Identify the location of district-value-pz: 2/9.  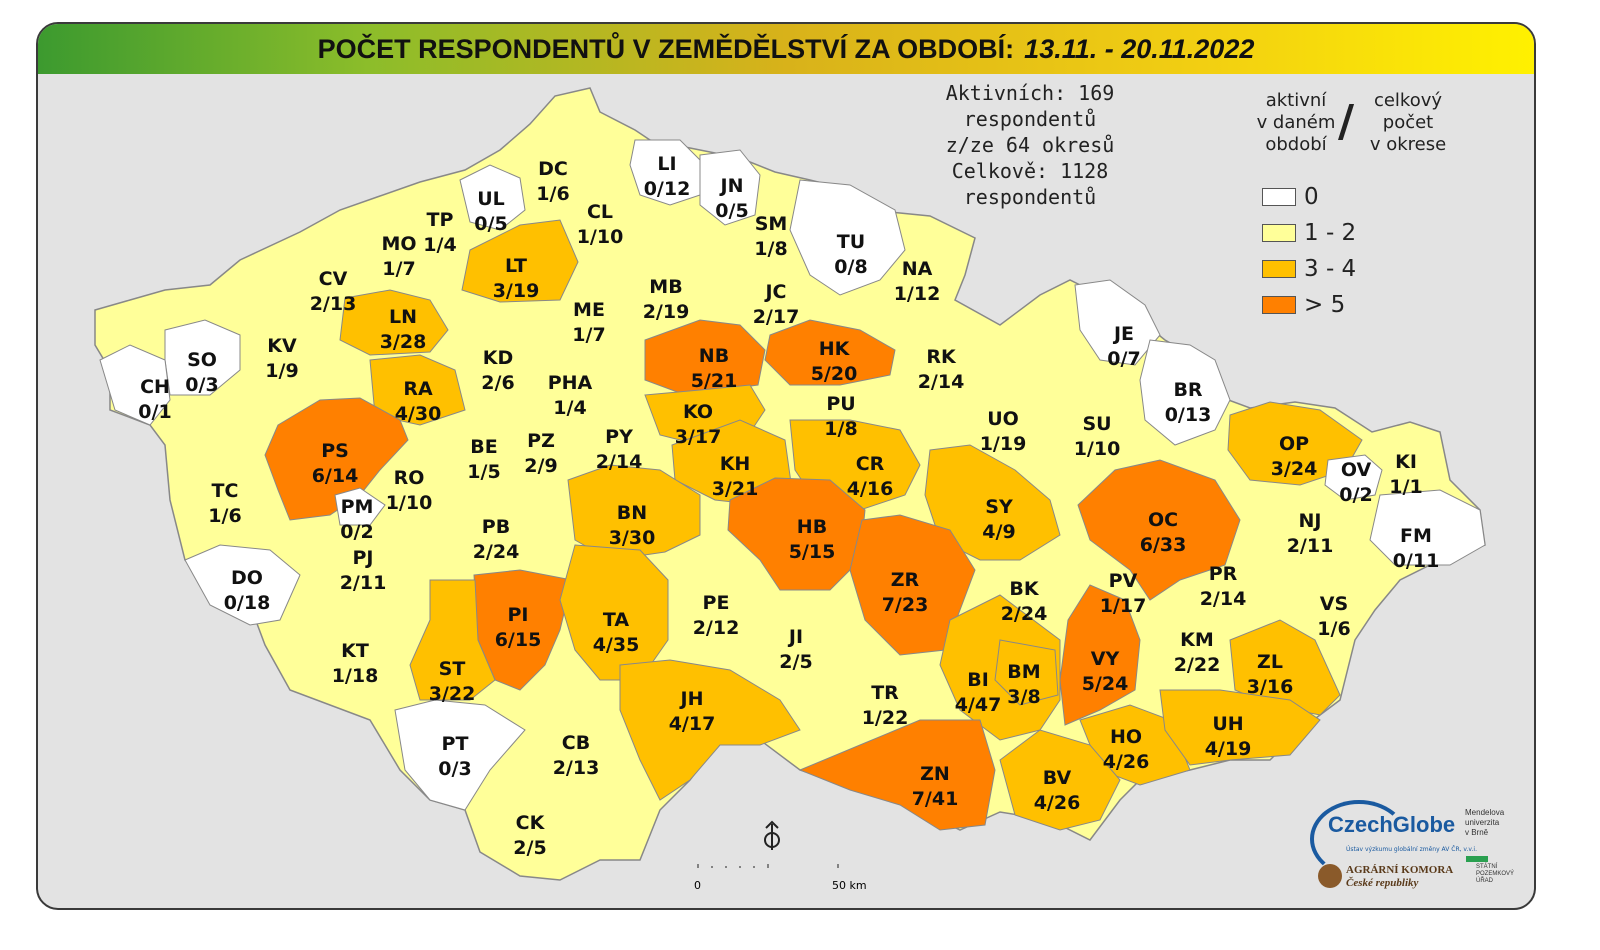
(540, 466).